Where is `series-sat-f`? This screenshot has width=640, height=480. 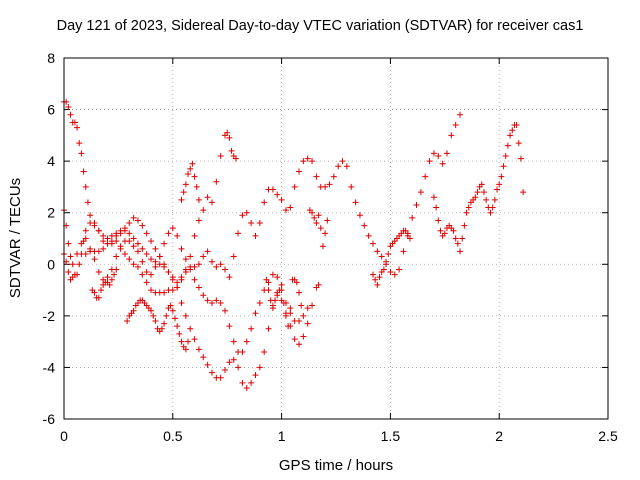 series-sat-f is located at coordinates (158, 325).